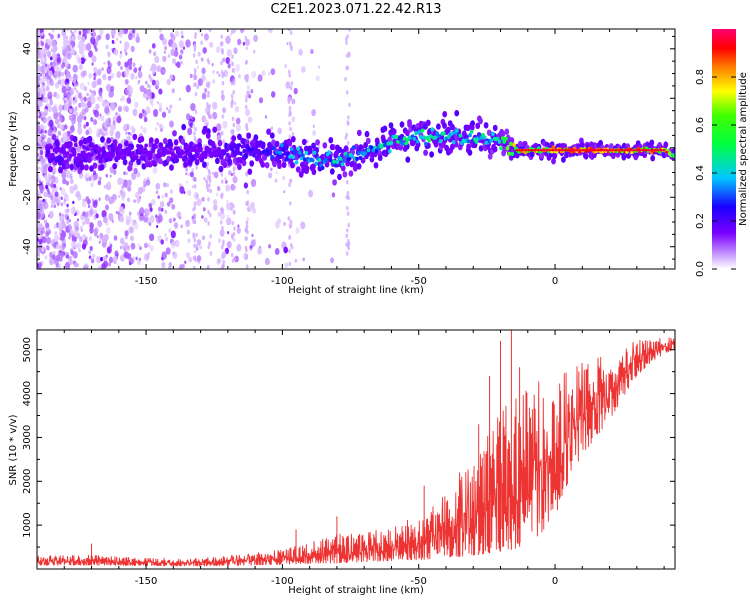 Image resolution: width=750 pixels, height=604 pixels. I want to click on x-tick-label: -150, so click(146, 281).